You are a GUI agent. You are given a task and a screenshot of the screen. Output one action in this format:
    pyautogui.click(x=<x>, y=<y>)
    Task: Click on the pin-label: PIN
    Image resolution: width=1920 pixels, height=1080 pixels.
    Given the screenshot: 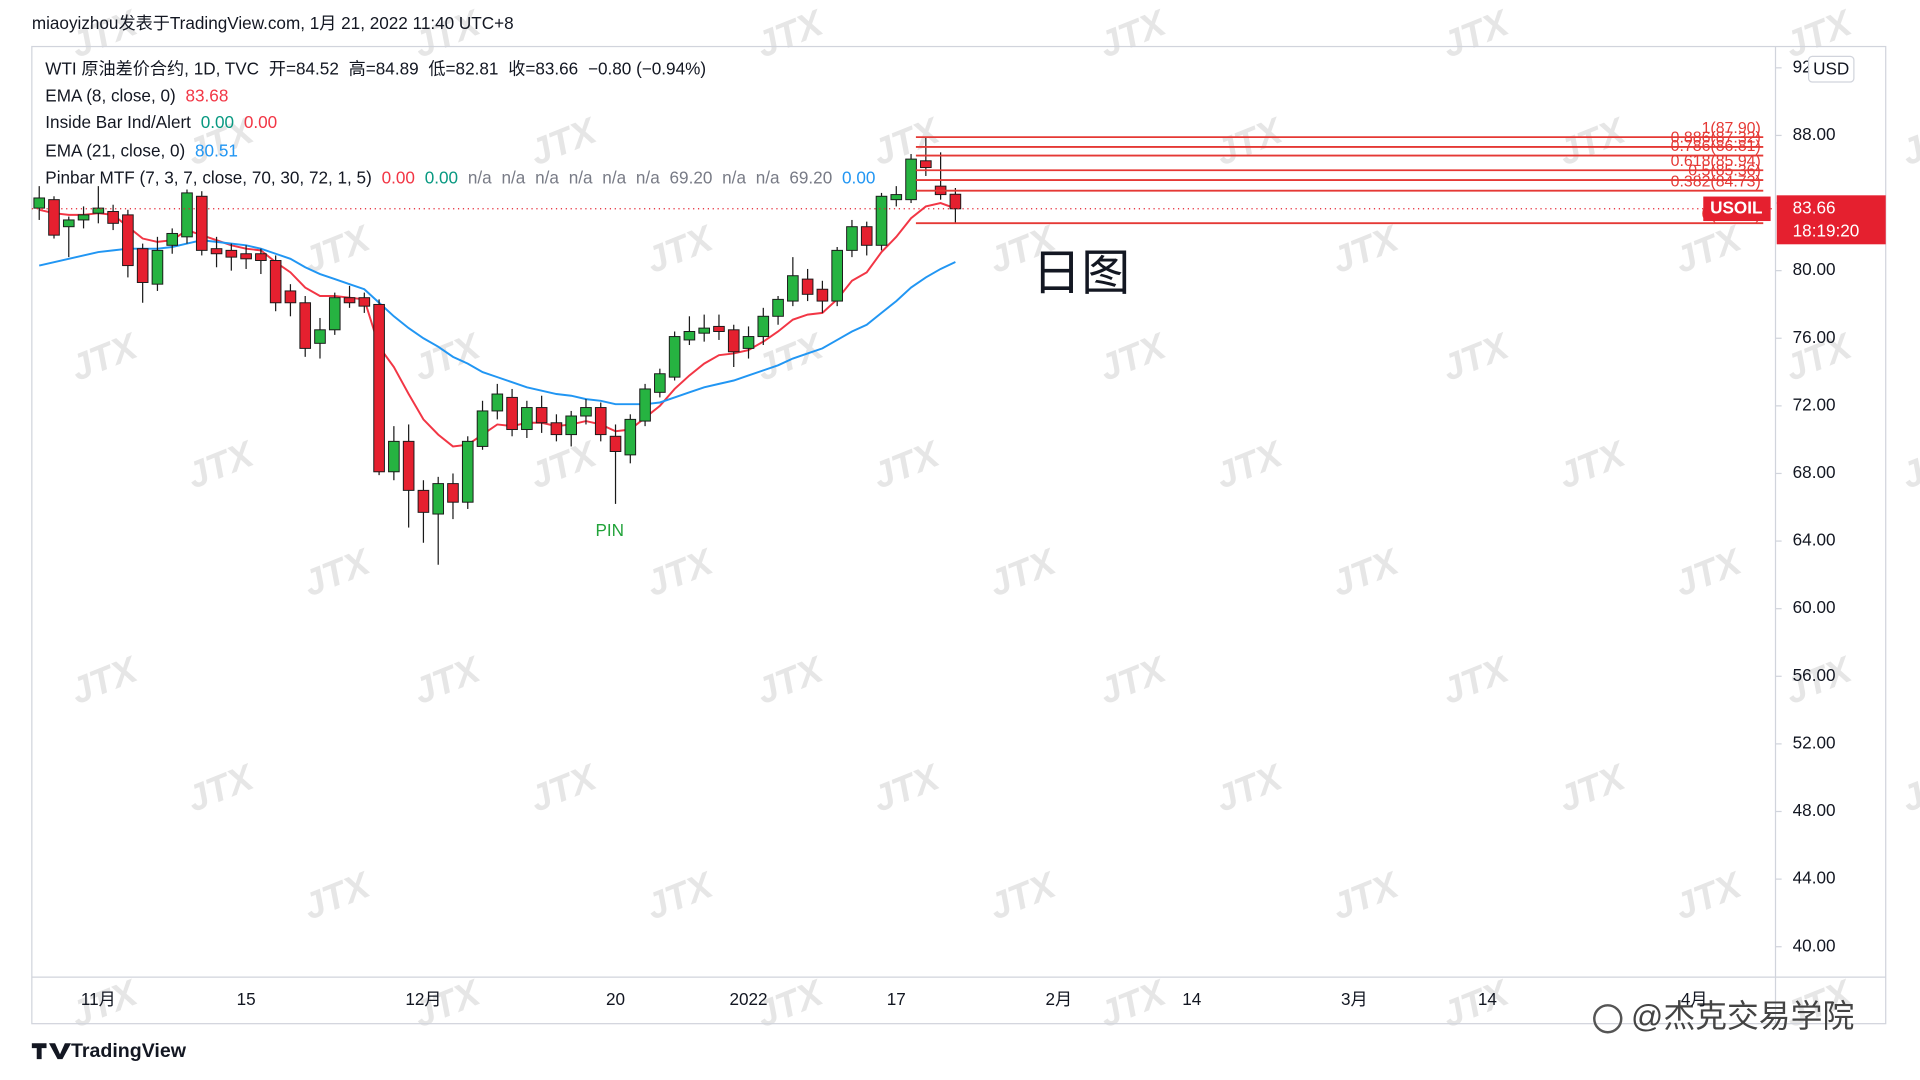 What is the action you would take?
    pyautogui.click(x=610, y=530)
    